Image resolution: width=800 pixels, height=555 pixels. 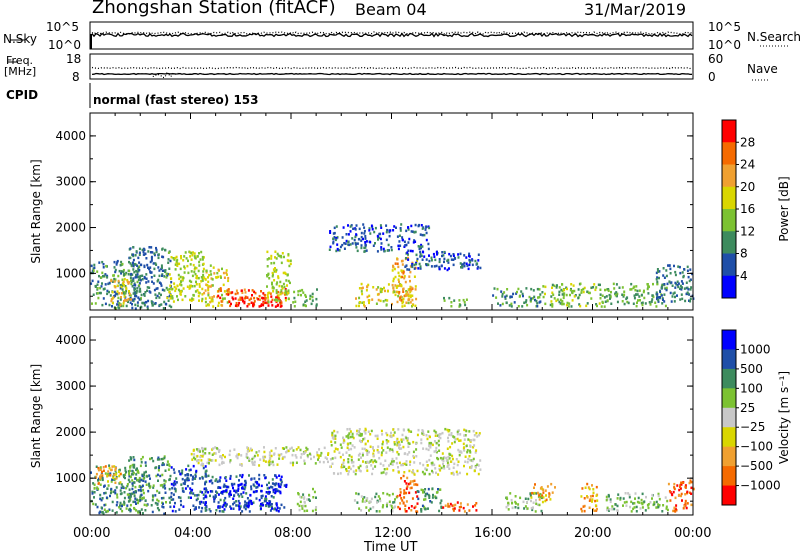 What do you see at coordinates (176, 100) in the screenshot?
I see `cpid-text: normal (fast stereo) 153` at bounding box center [176, 100].